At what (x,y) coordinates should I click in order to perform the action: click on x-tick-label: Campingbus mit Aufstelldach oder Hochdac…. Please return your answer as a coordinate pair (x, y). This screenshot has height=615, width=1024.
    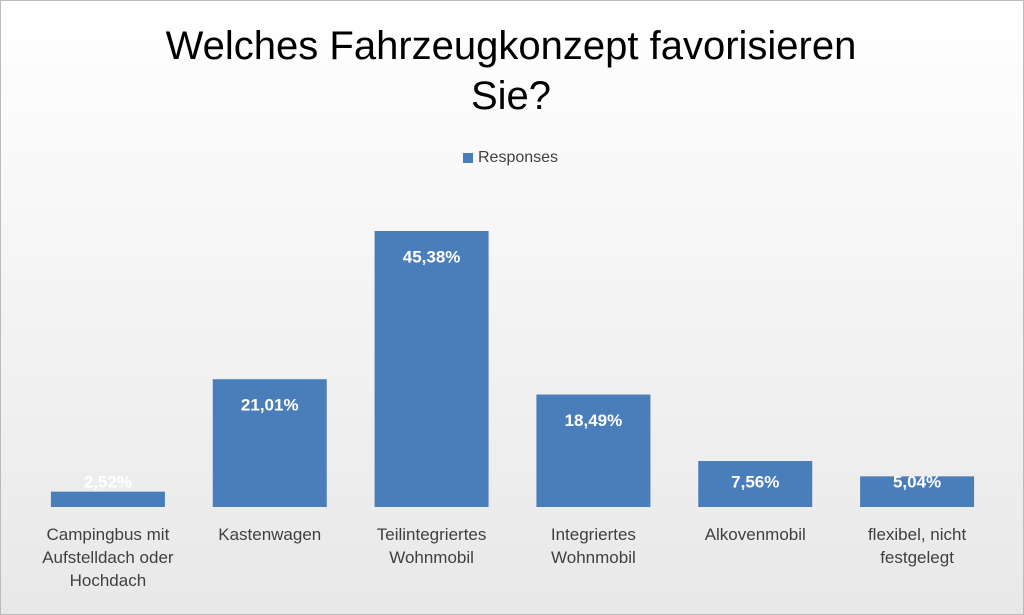
    Looking at the image, I should click on (108, 557).